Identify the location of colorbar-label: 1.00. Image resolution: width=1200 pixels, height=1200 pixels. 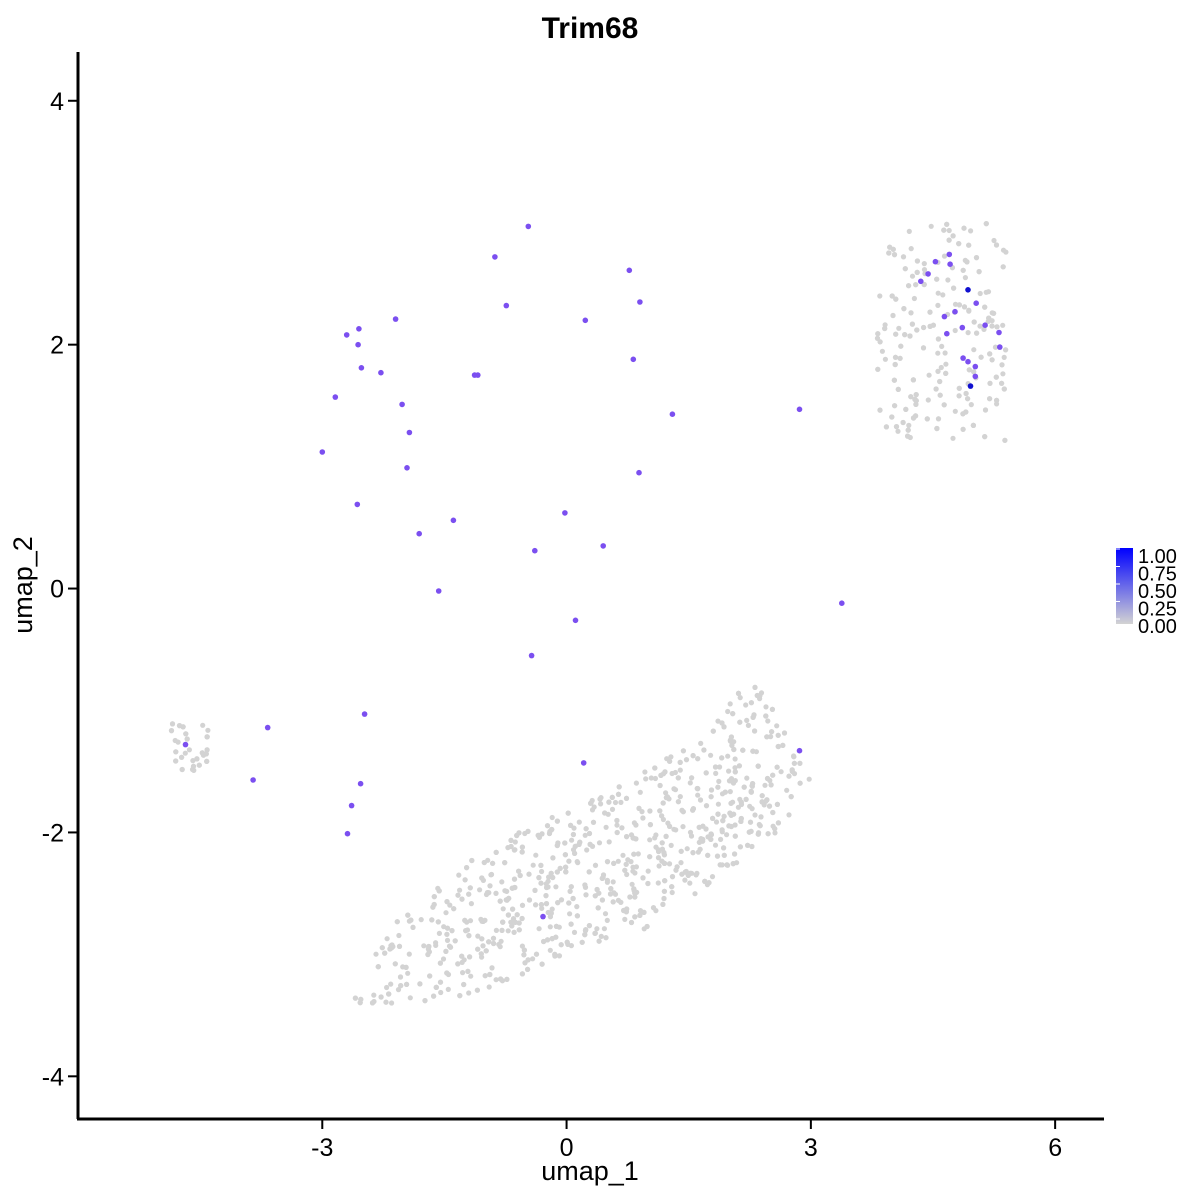
(1157, 557).